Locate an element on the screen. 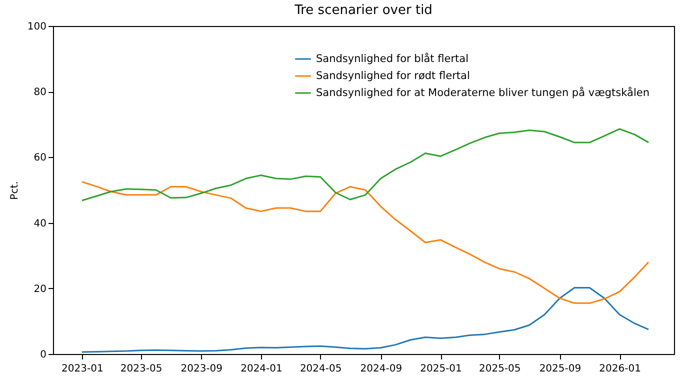  legend-label: Sandsynlighed for at Moderaterne bliver tungen på vægtskålen is located at coordinates (483, 92).